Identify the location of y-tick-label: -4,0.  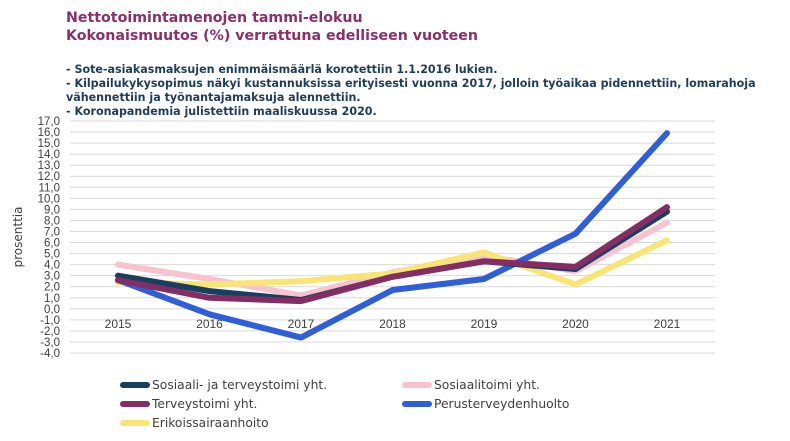
(50, 354).